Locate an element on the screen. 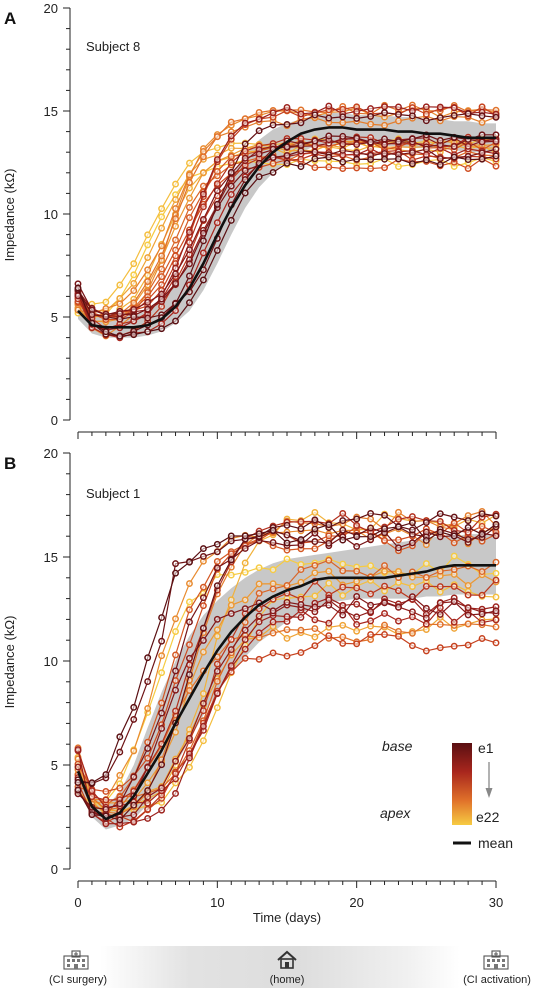 This screenshot has height=990, width=536. electrode-line is located at coordinates (287, 246).